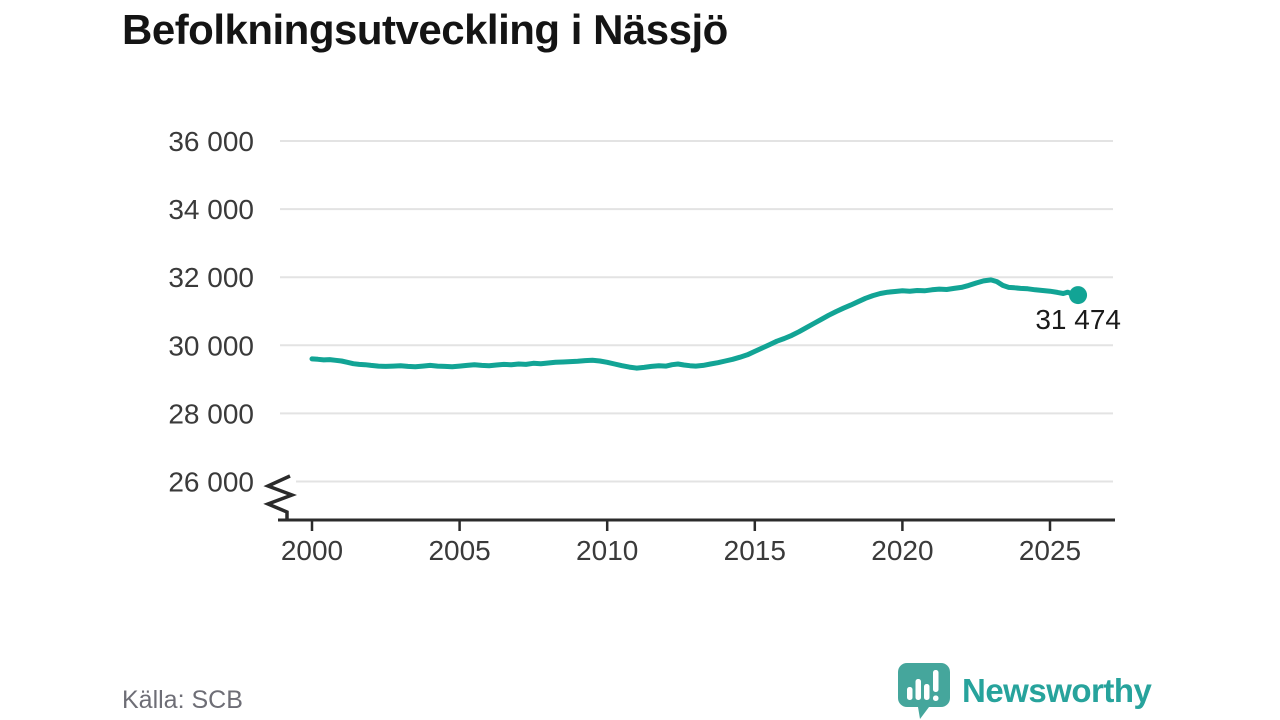  I want to click on y-axis-tick-label: 30 000, so click(211, 345).